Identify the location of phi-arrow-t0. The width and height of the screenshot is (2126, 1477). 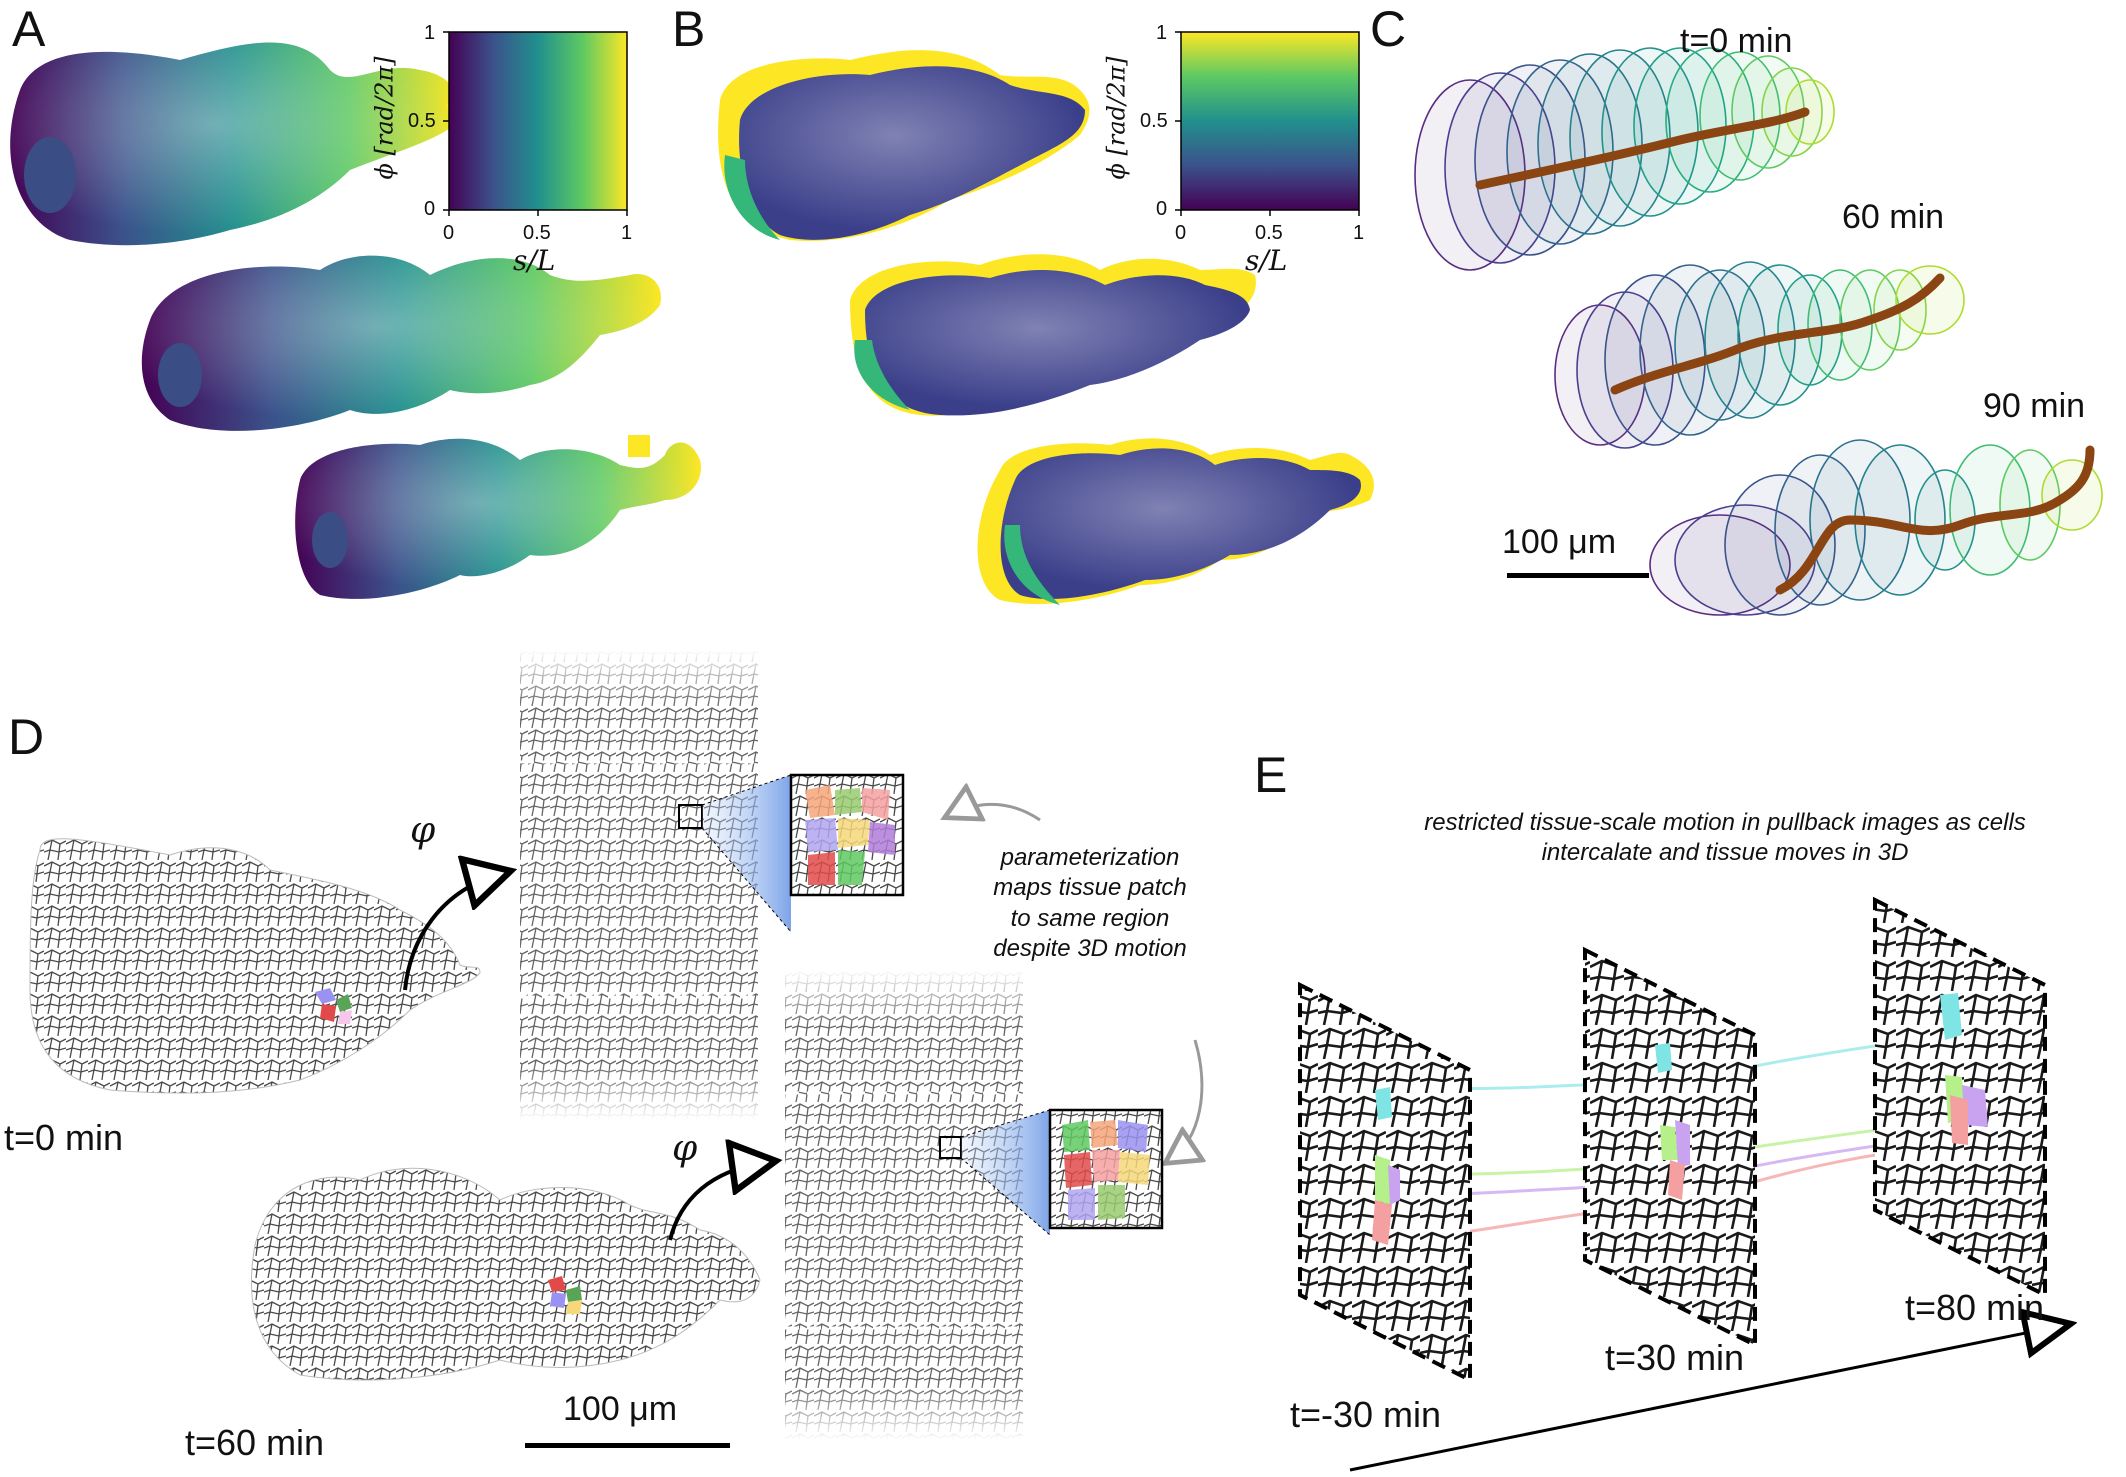
(453, 932).